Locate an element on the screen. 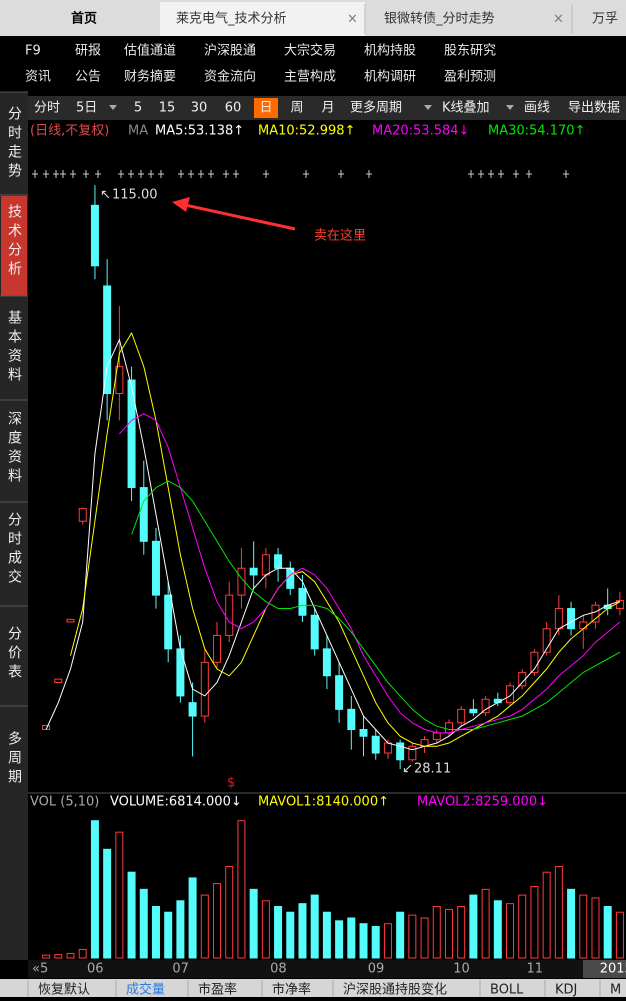 The height and width of the screenshot is (1001, 626). dropdown-icon is located at coordinates (510, 107).